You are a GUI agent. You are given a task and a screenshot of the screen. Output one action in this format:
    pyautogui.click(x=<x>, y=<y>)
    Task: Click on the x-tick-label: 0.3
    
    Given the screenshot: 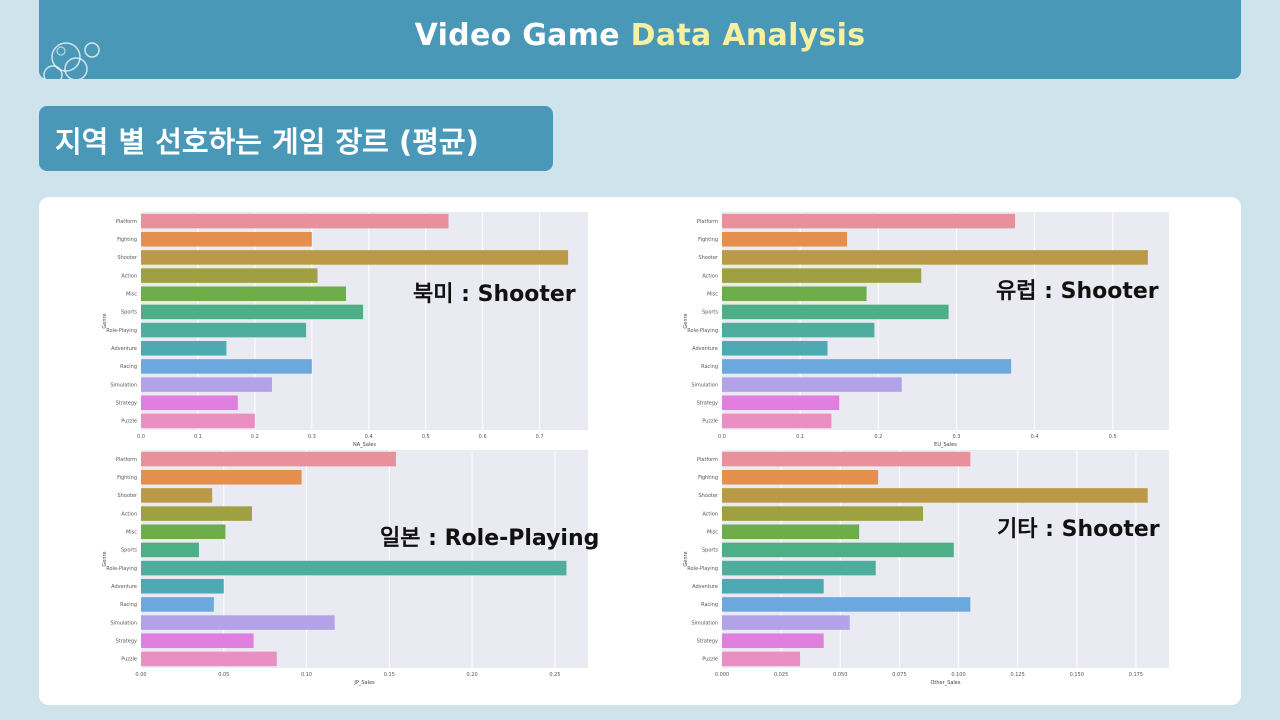 What is the action you would take?
    pyautogui.click(x=312, y=437)
    